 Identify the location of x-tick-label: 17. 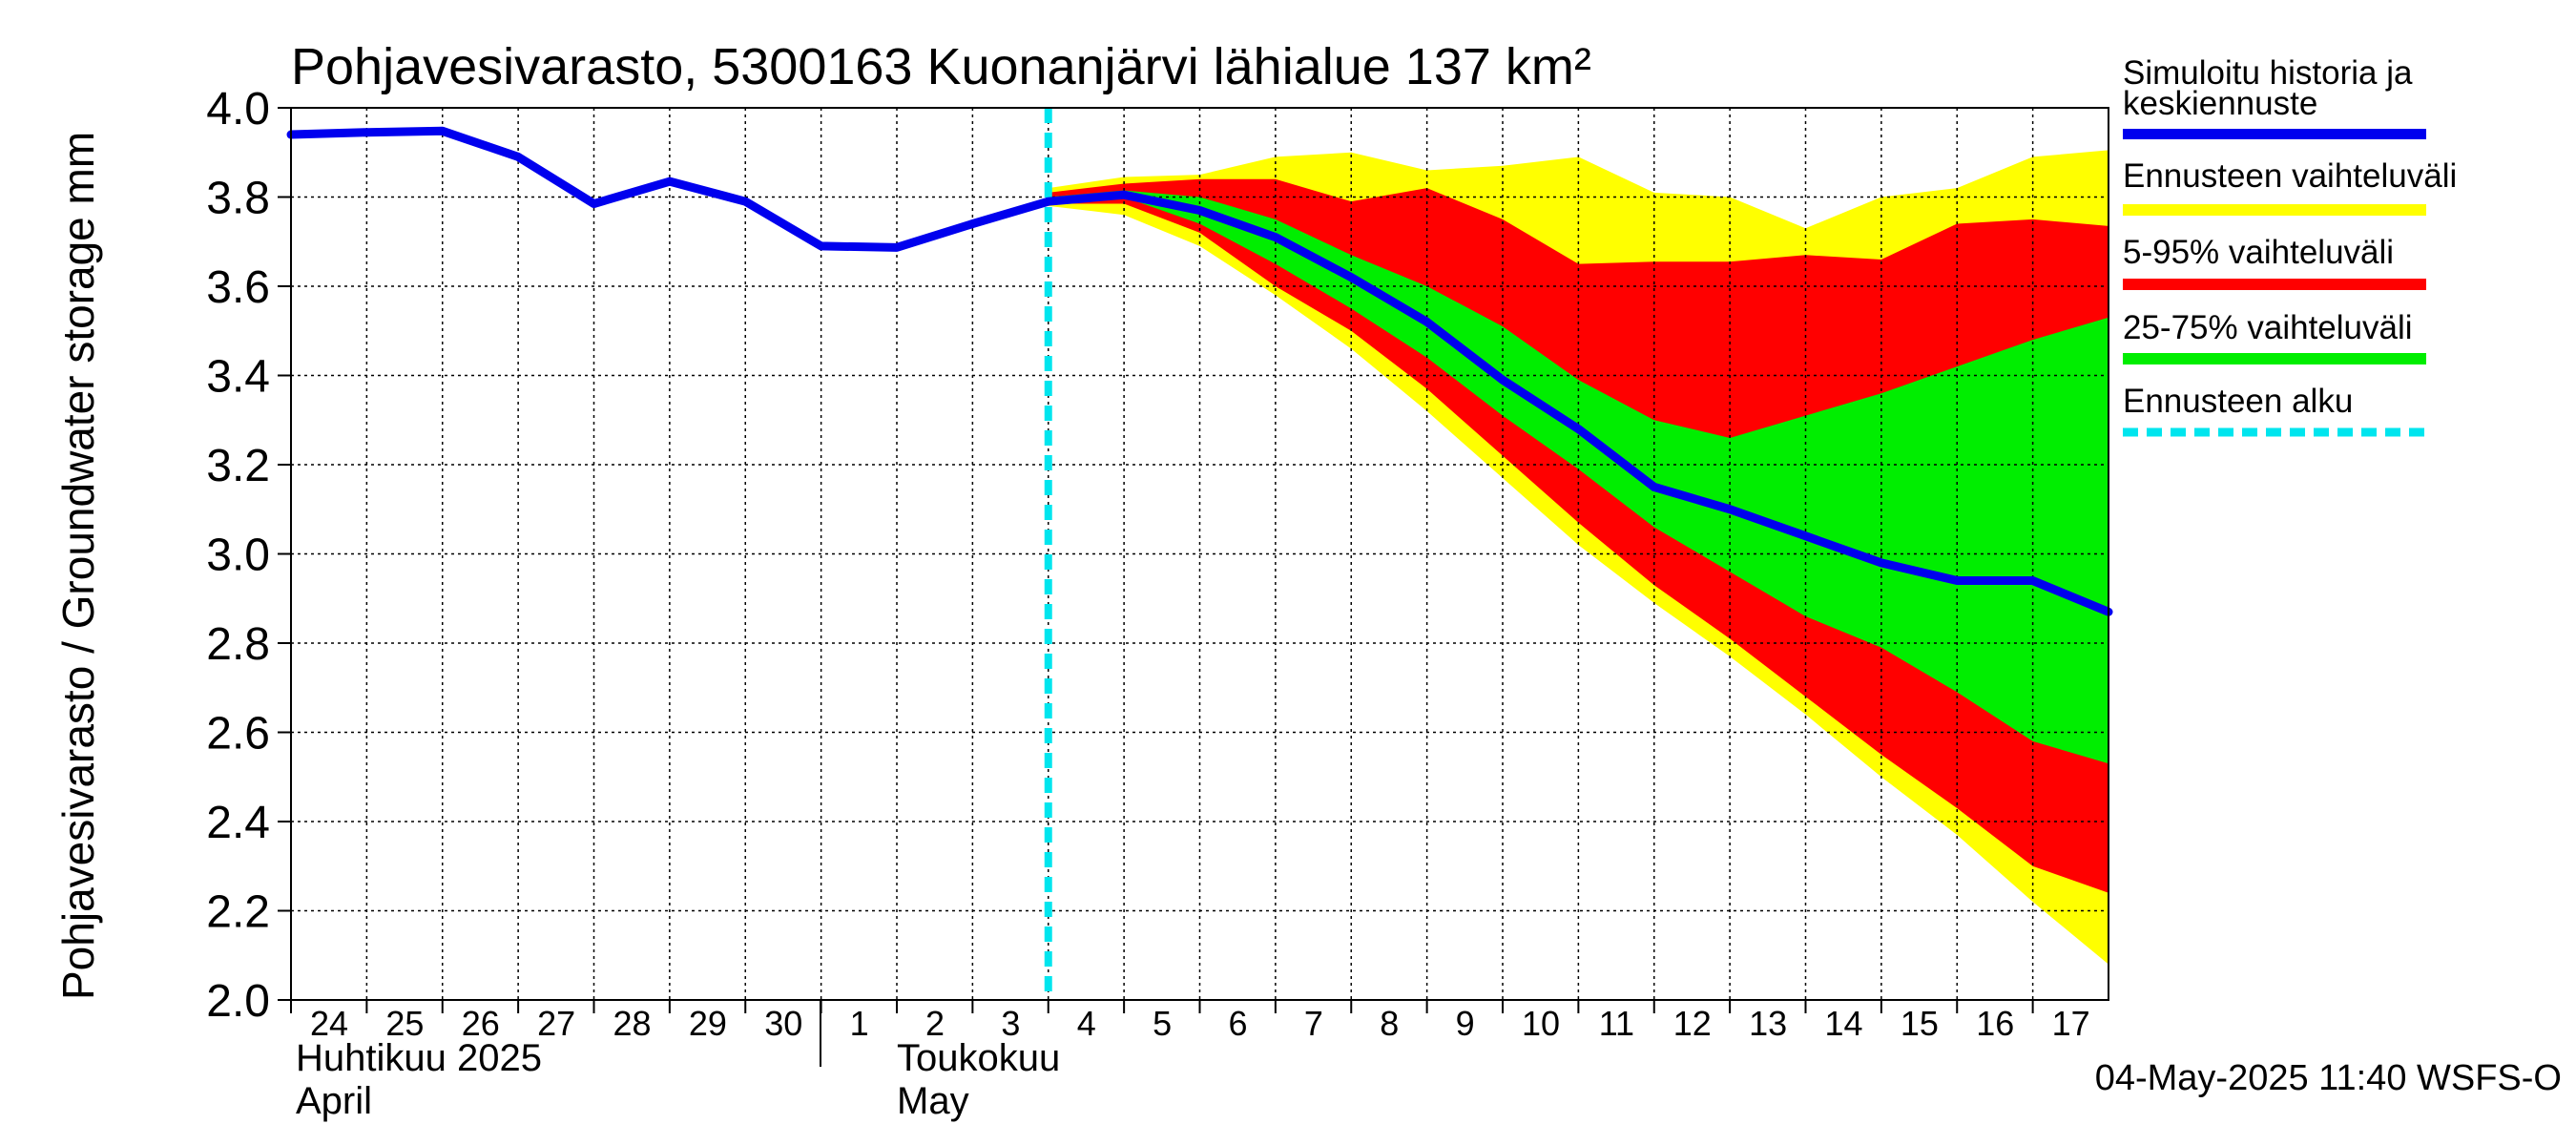
(2071, 1023).